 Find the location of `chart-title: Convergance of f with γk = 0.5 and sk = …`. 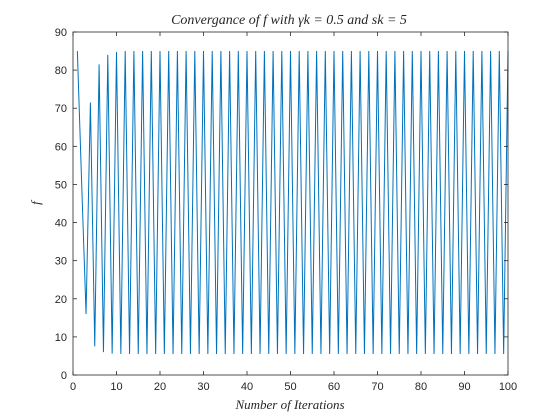

chart-title: Convergance of f with γk = 0.5 and sk = … is located at coordinates (289, 20).